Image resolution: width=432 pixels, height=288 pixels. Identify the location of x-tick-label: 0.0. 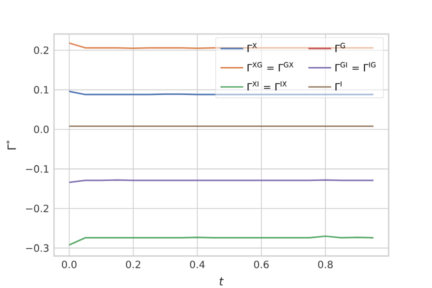
(69, 264).